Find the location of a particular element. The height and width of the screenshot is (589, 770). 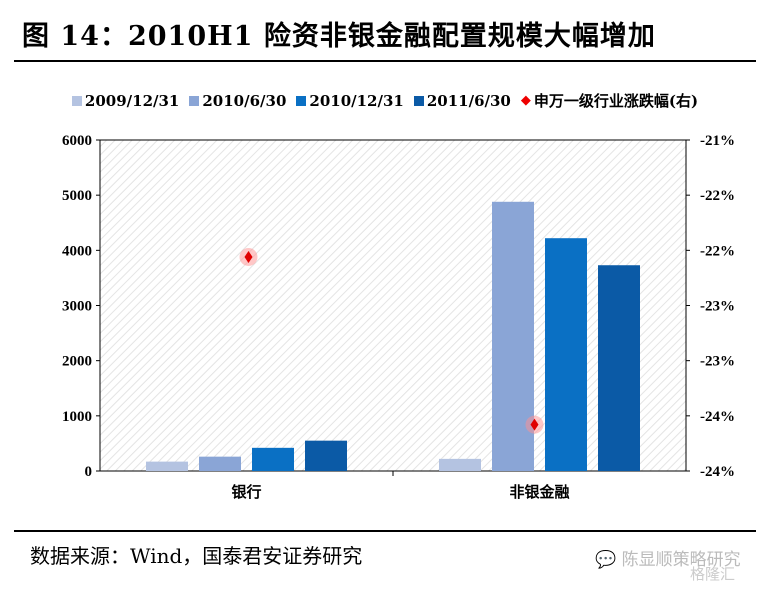

y-tick-label: 1000 is located at coordinates (77, 417).